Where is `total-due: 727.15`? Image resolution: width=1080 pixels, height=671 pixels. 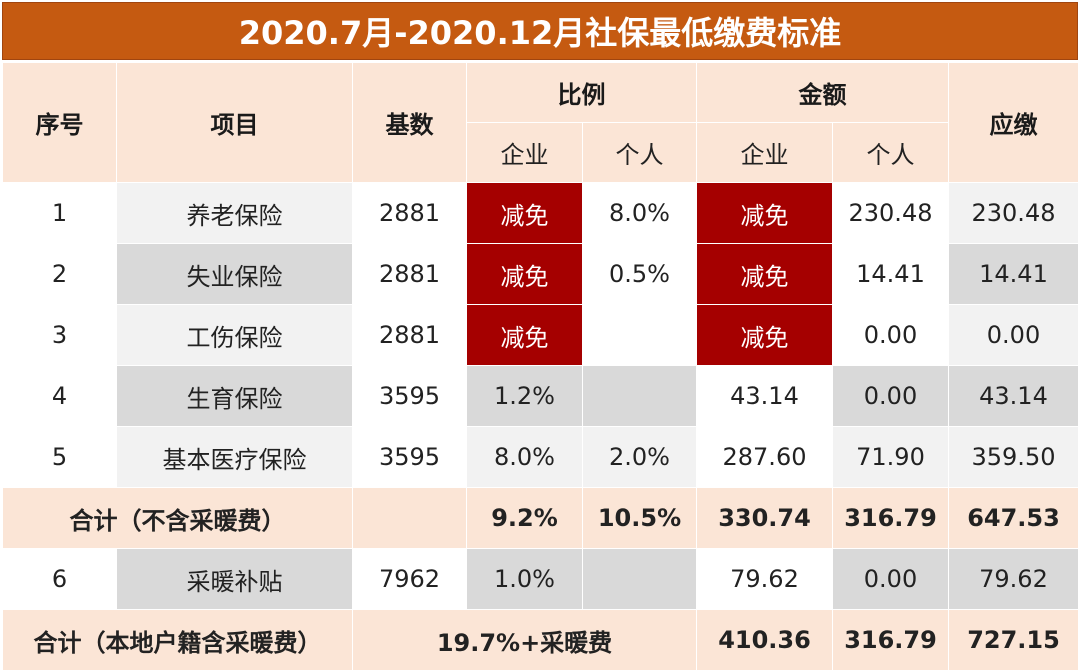 total-due: 727.15 is located at coordinates (1013, 640).